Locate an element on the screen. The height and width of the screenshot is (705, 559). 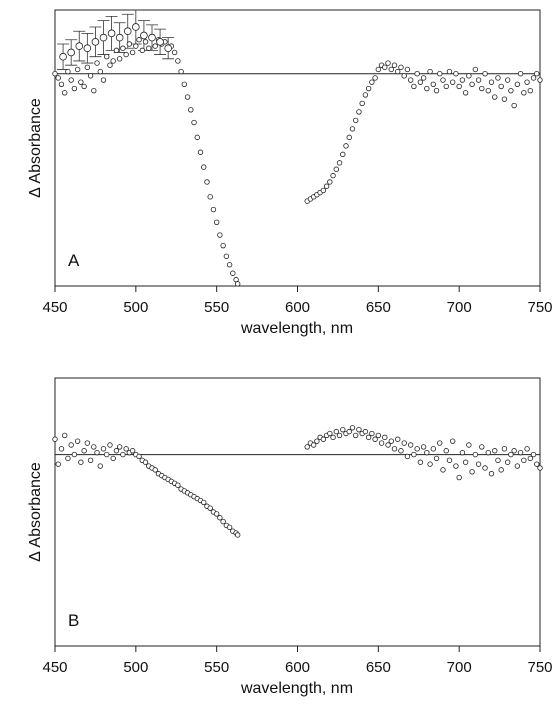
panel-b-x-tick-label: 650 is located at coordinates (378, 667).